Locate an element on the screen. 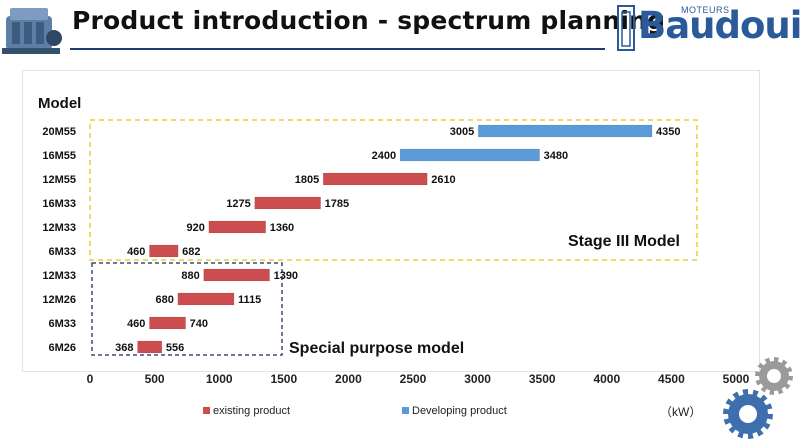 The width and height of the screenshot is (800, 440). stage3-label: Stage III Model is located at coordinates (624, 241).